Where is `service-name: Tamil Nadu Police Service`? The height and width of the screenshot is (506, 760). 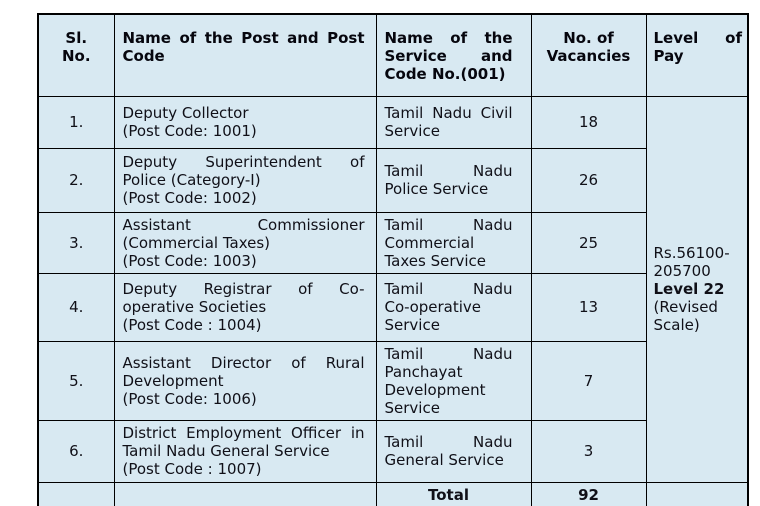
service-name: Tamil Nadu Police Service is located at coordinates (453, 180).